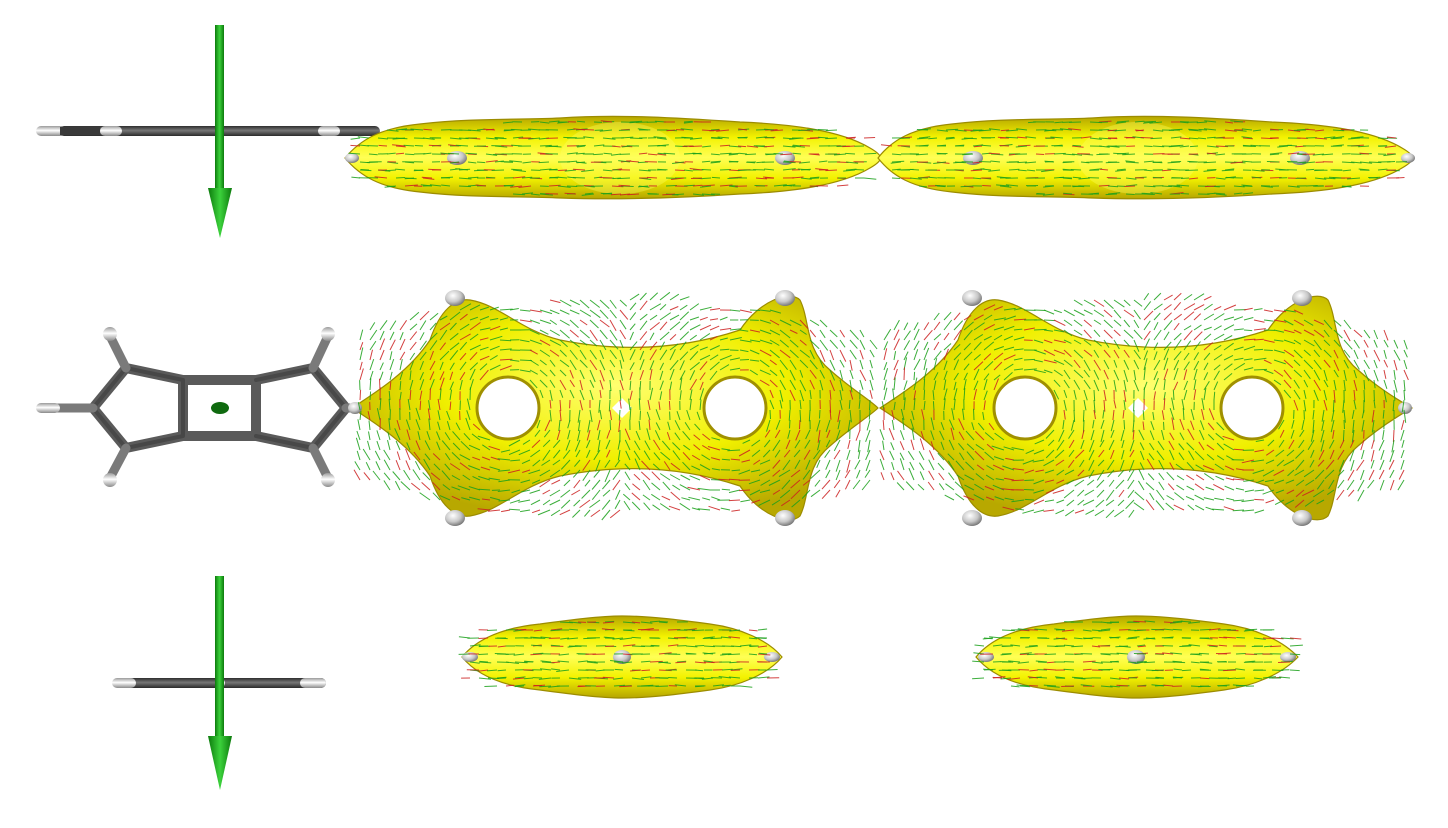 The width and height of the screenshot is (1448, 828). What do you see at coordinates (80, 131) in the screenshot?
I see `carbon-atom` at bounding box center [80, 131].